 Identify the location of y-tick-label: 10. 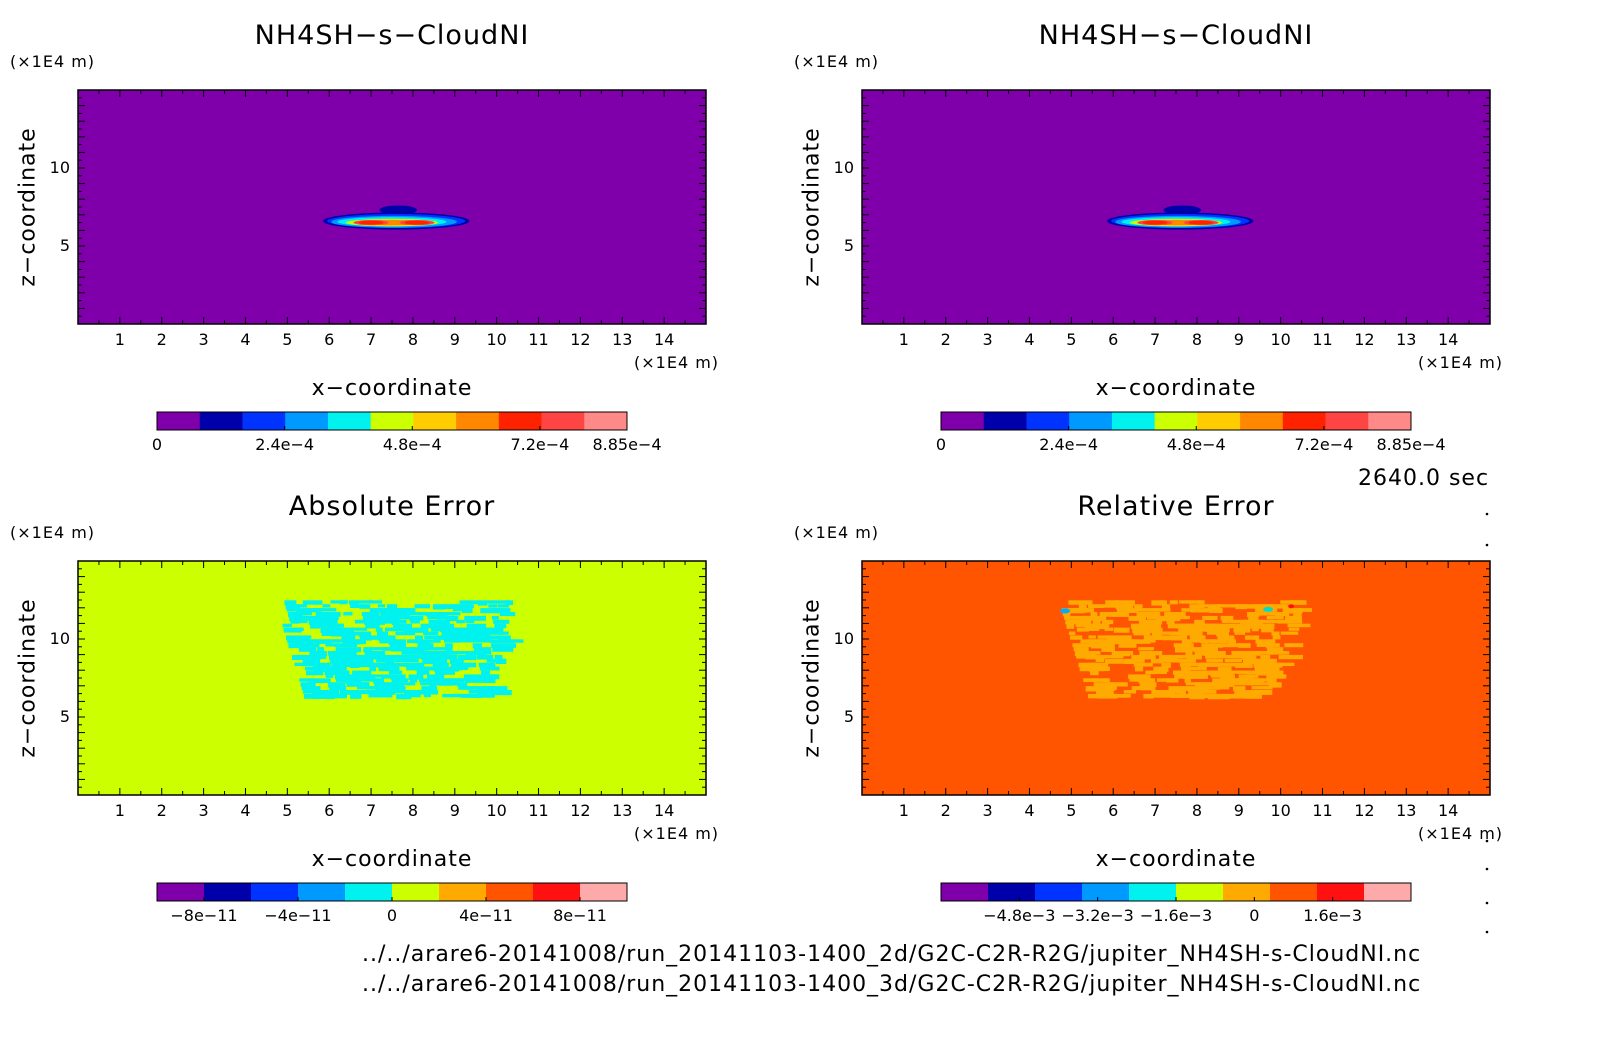
(59, 167).